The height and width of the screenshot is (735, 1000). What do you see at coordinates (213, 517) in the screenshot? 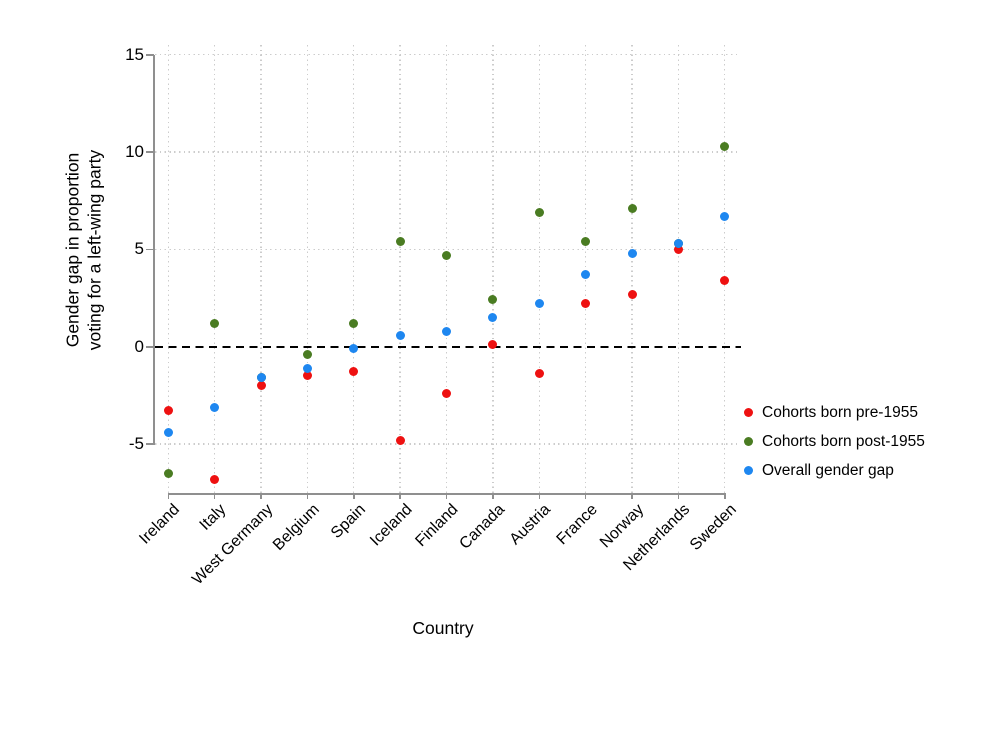
I see `x-tick-label: Italy` at bounding box center [213, 517].